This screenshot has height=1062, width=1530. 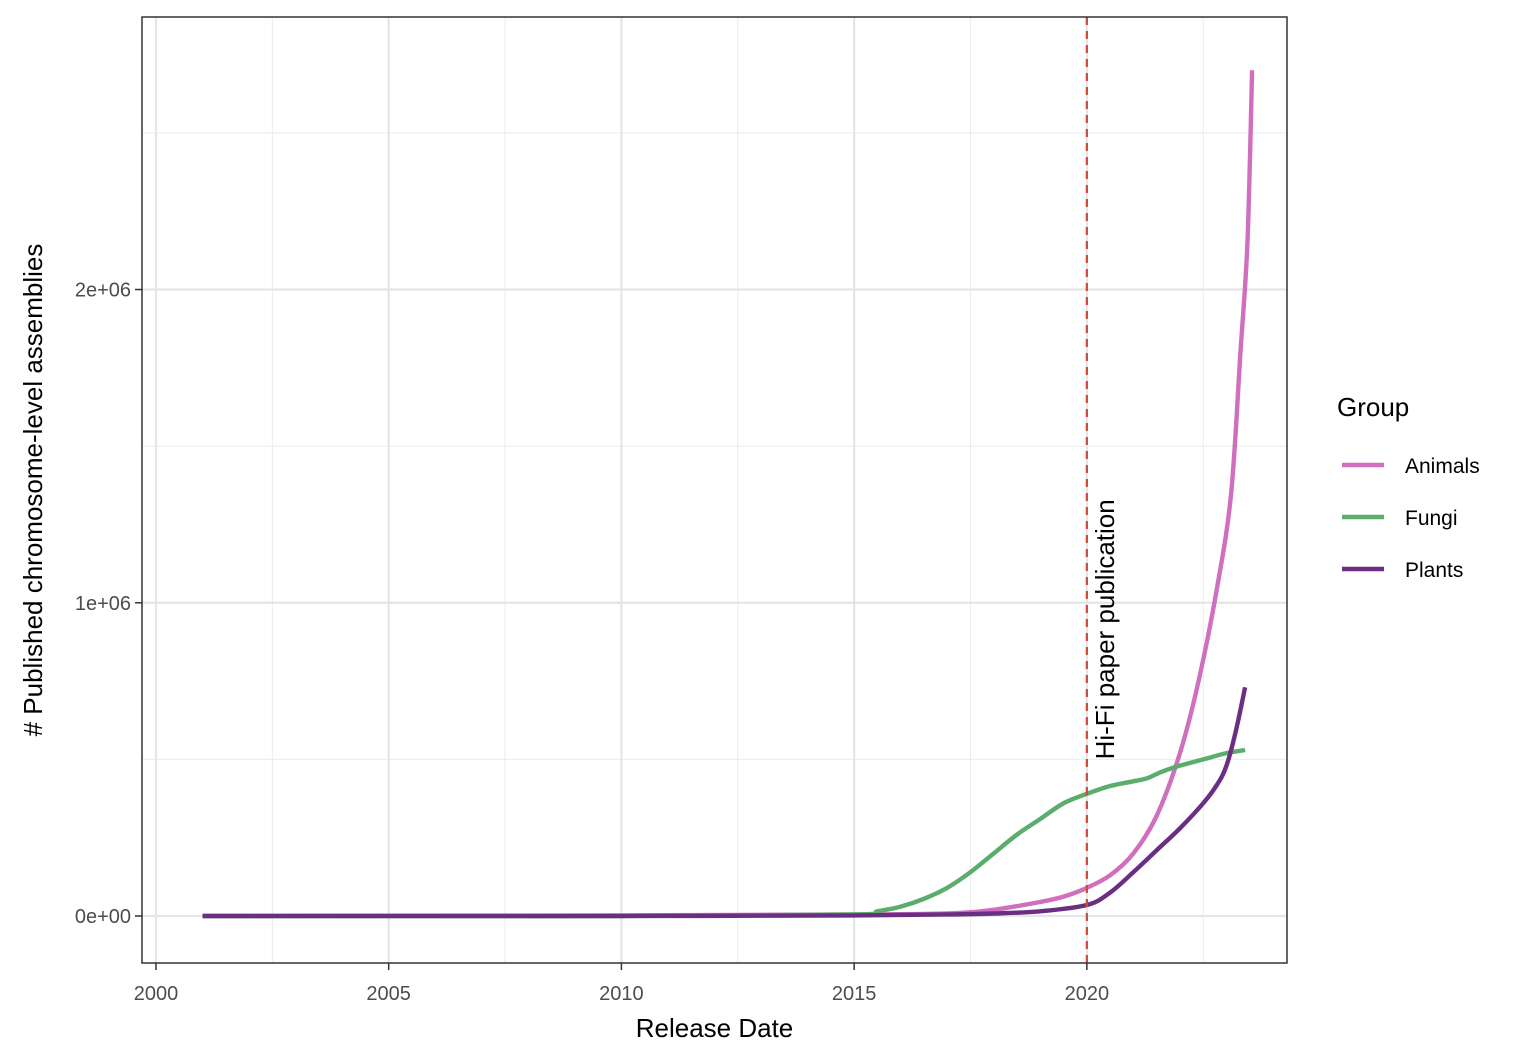 I want to click on series-line-fungi, so click(x=724, y=833).